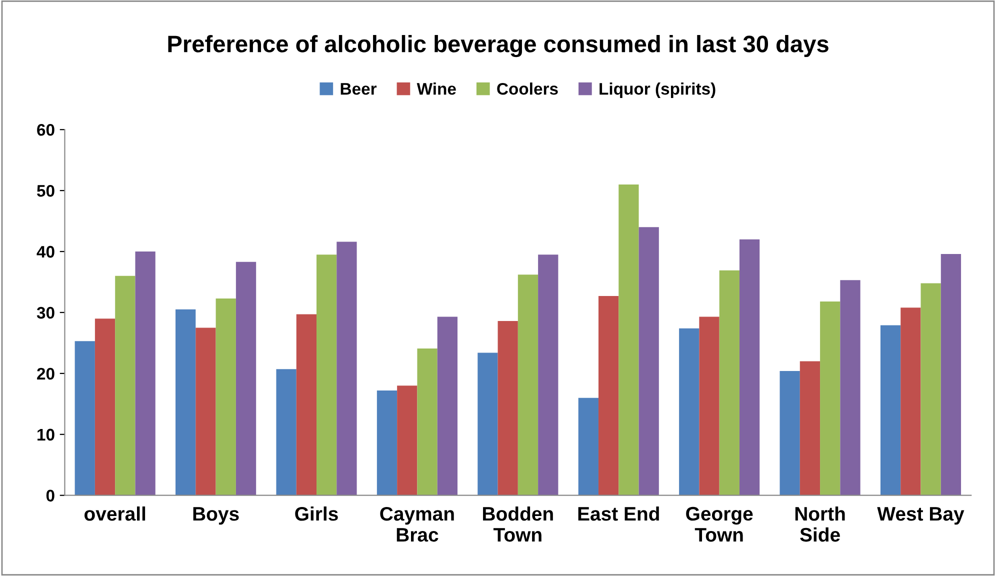 This screenshot has width=996, height=576. I want to click on x-tick-label: East End, so click(618, 513).